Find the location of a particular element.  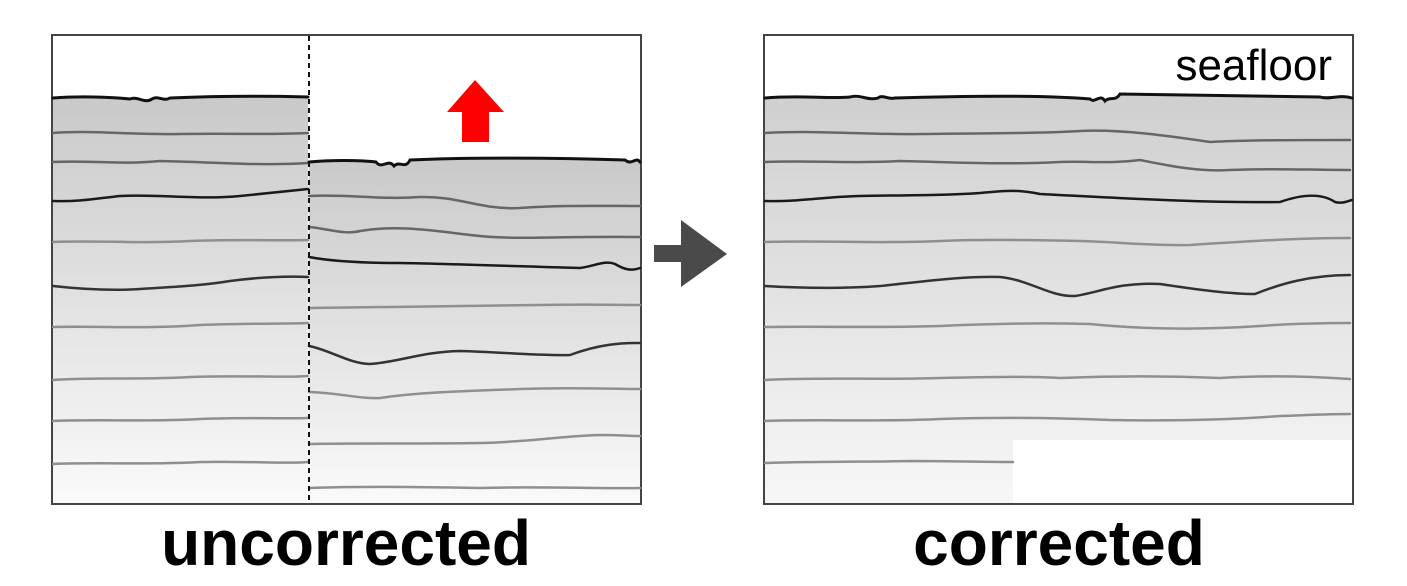

uncorrected-left-sediment is located at coordinates (180, 300).